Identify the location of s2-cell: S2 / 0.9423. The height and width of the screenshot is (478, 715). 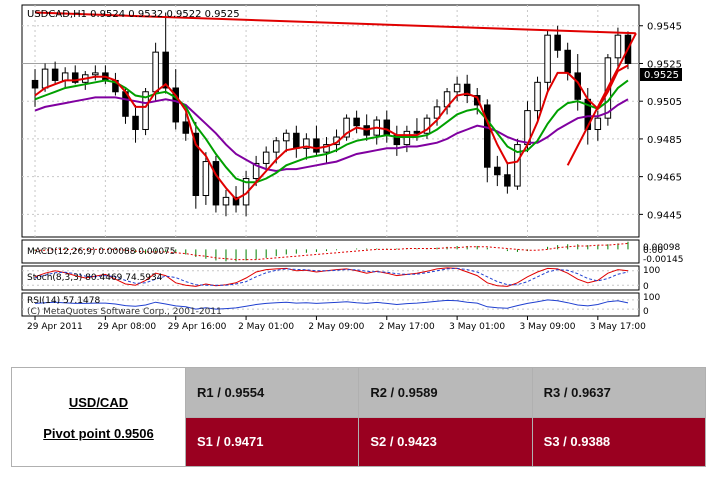
(445, 441).